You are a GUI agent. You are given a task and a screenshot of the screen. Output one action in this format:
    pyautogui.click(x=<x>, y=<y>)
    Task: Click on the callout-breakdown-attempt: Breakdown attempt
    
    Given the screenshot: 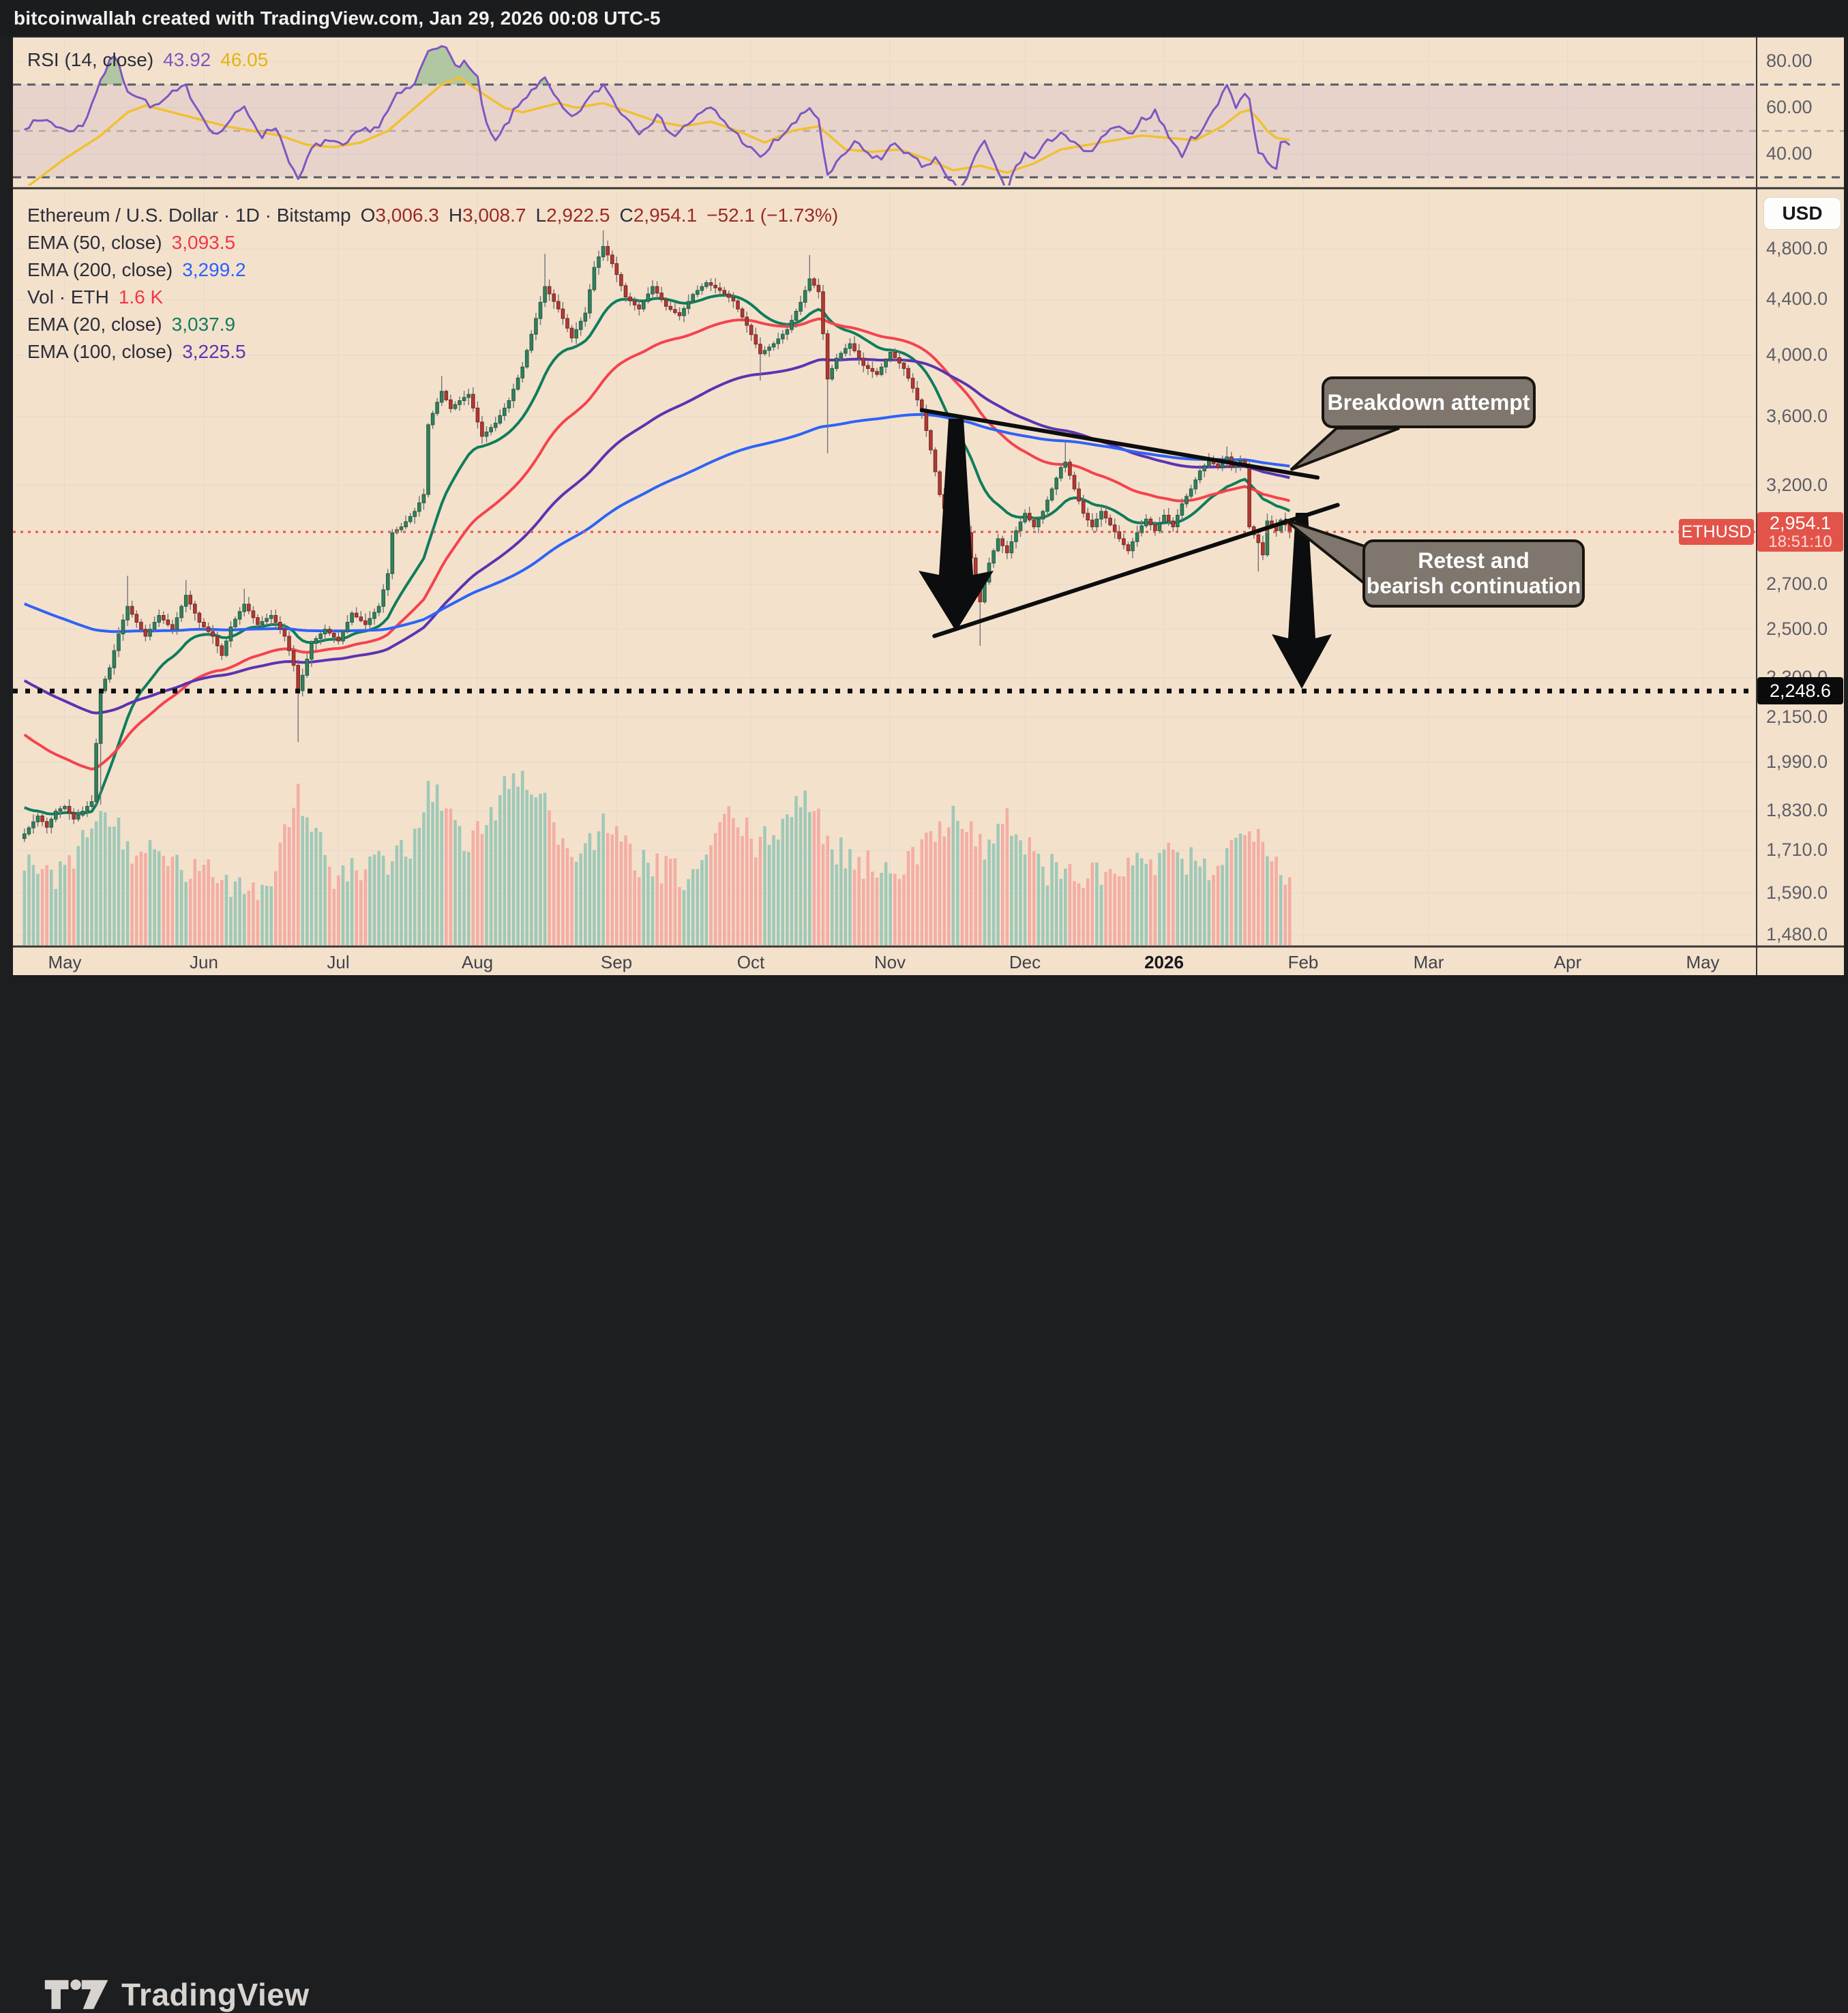 What is the action you would take?
    pyautogui.click(x=1429, y=402)
    